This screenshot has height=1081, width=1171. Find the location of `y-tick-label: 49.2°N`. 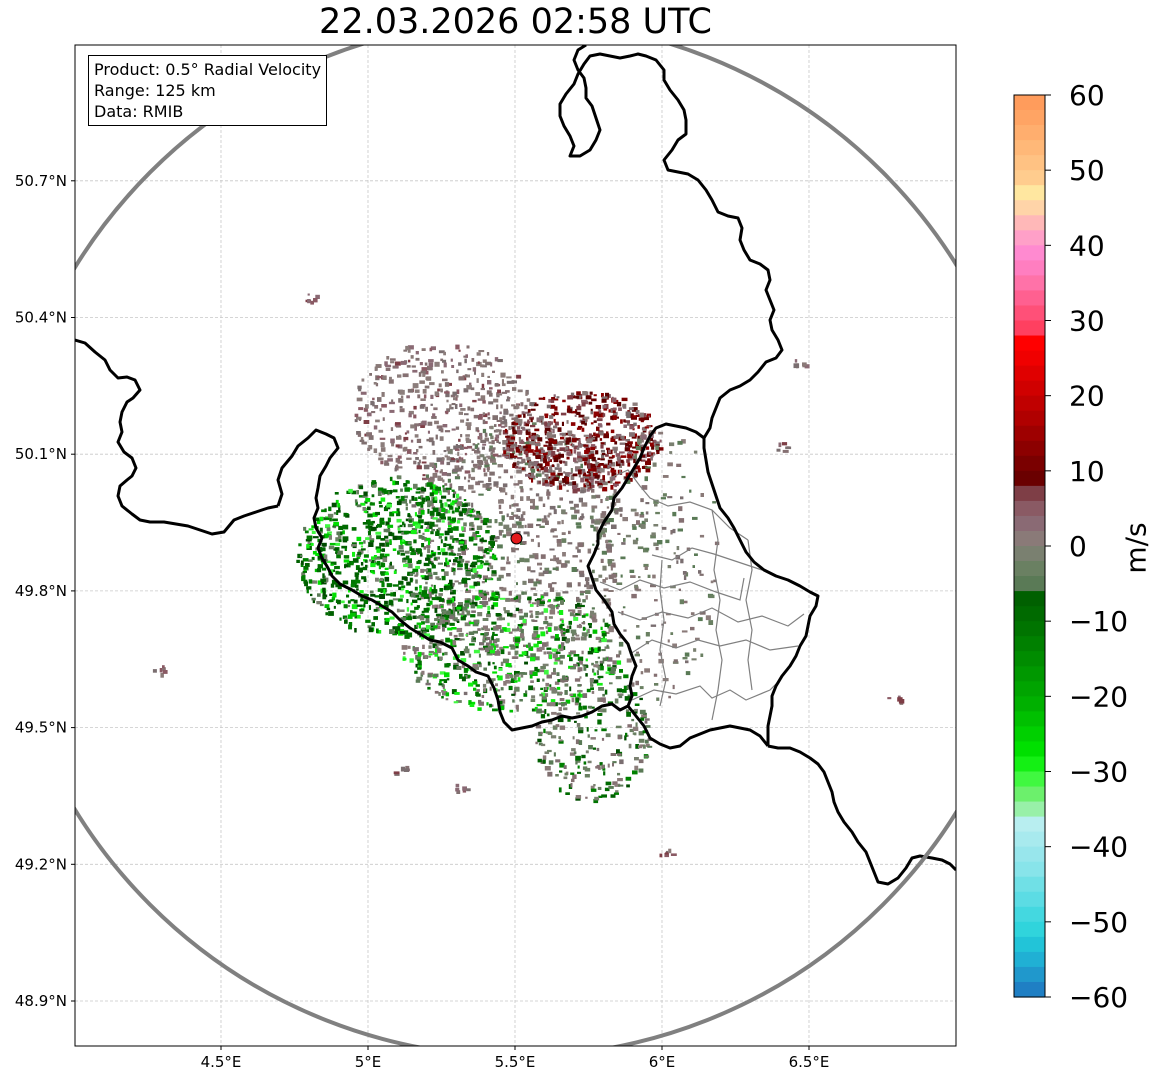

y-tick-label: 49.2°N is located at coordinates (41, 864).